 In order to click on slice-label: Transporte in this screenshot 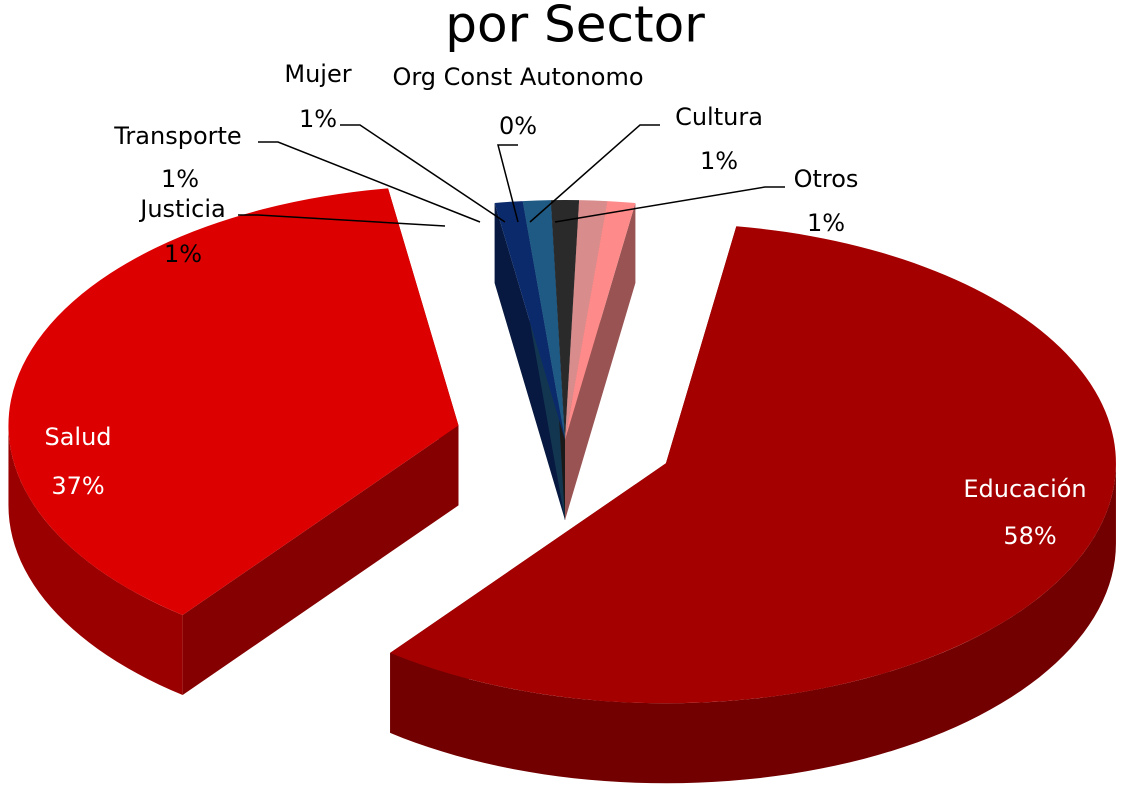, I will do `click(177, 136)`.